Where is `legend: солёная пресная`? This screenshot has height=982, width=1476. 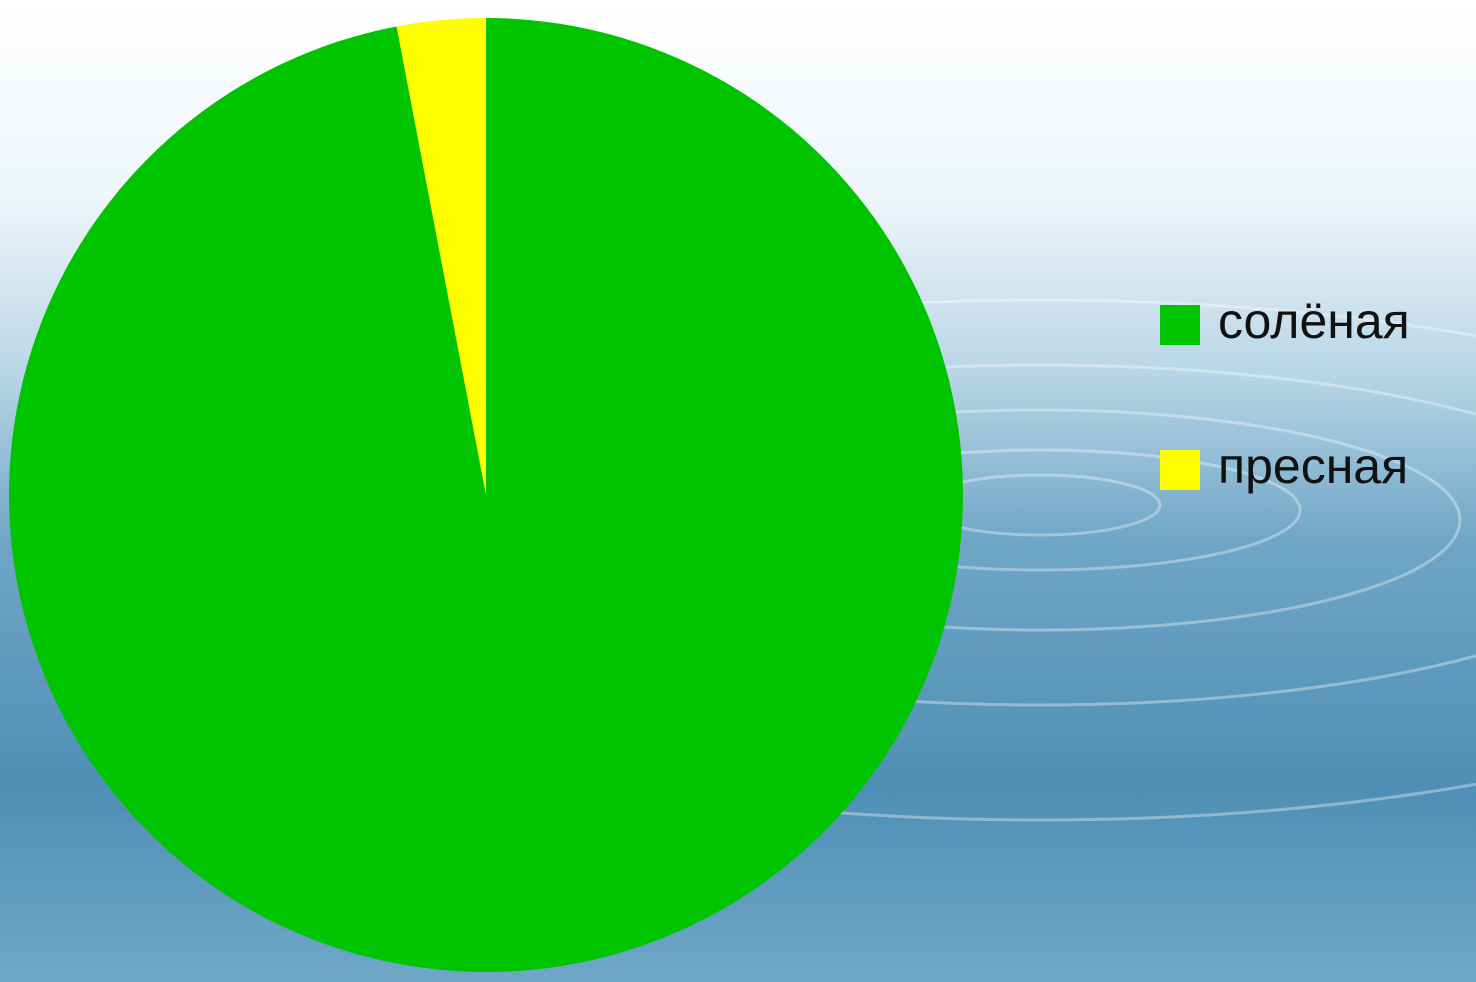
legend: солёная пресная is located at coordinates (1285, 393).